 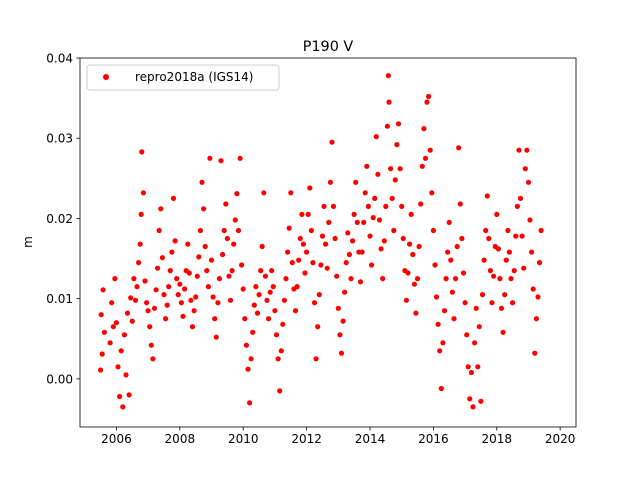 I want to click on y-tick-label: 0.02, so click(x=59, y=219).